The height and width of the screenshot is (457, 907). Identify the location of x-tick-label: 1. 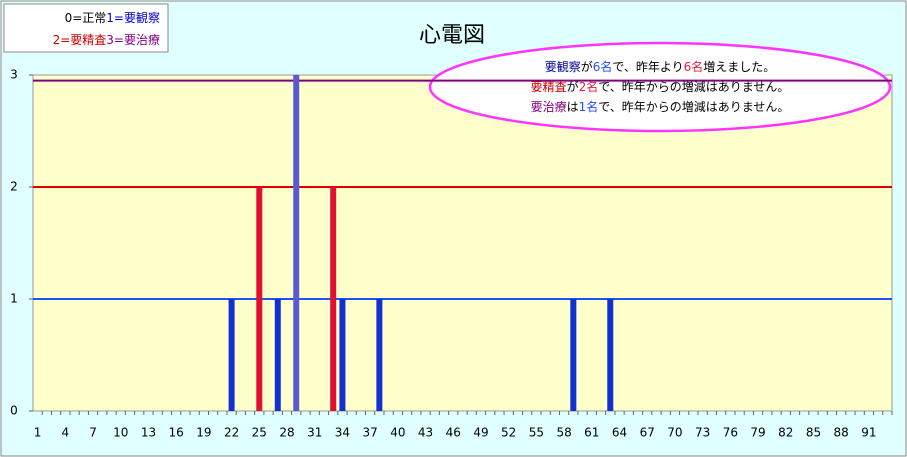
(38, 433).